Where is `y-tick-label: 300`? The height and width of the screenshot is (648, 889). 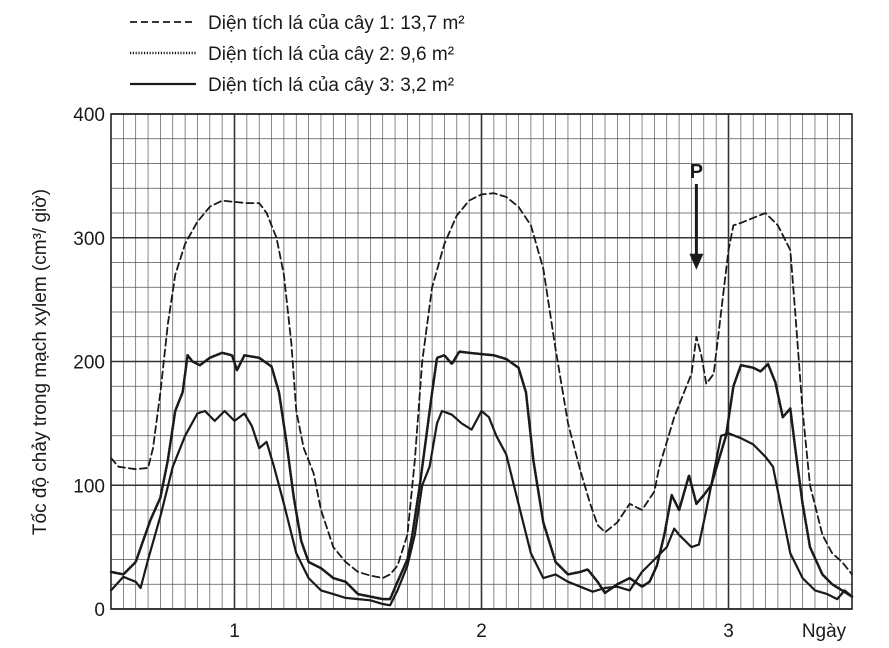 y-tick-label: 300 is located at coordinates (89, 239).